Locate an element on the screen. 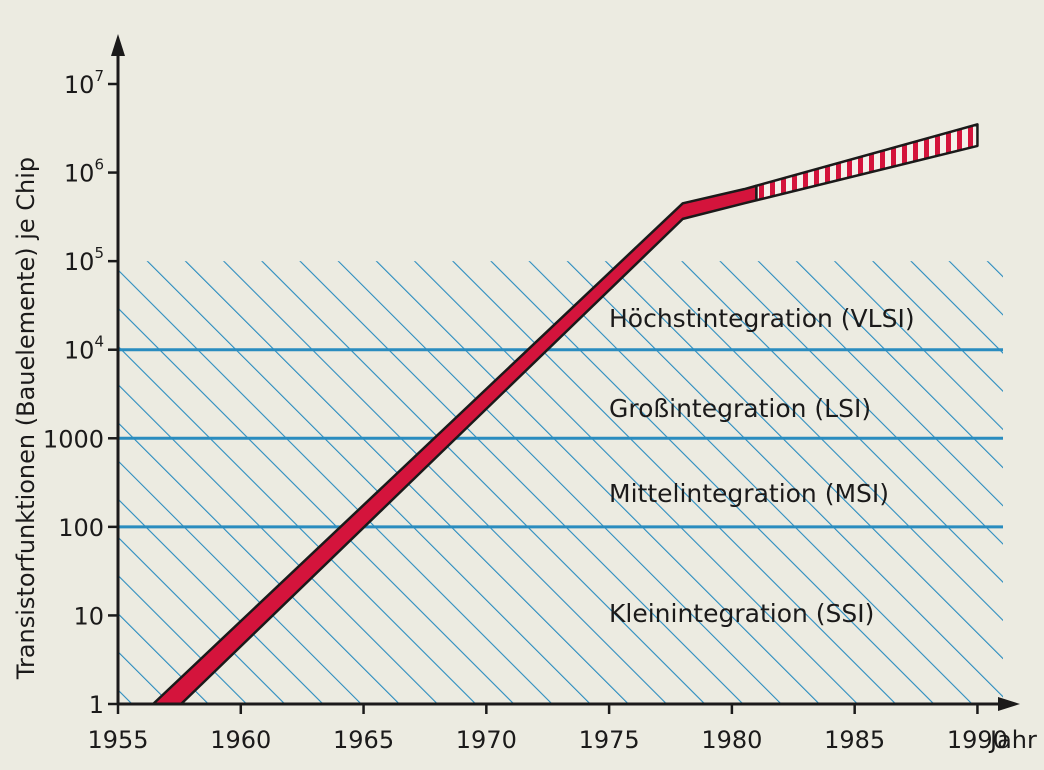  x-tick-label: 1970 is located at coordinates (486, 740).